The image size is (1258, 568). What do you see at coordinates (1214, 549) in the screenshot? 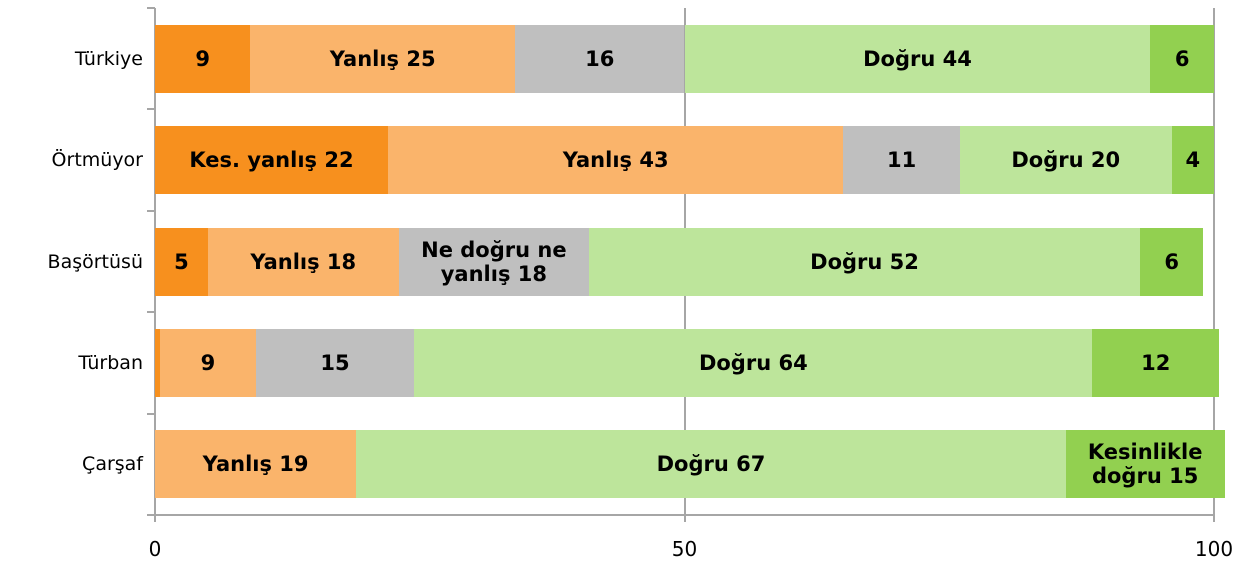
I see `x-tick-label: 100` at bounding box center [1214, 549].